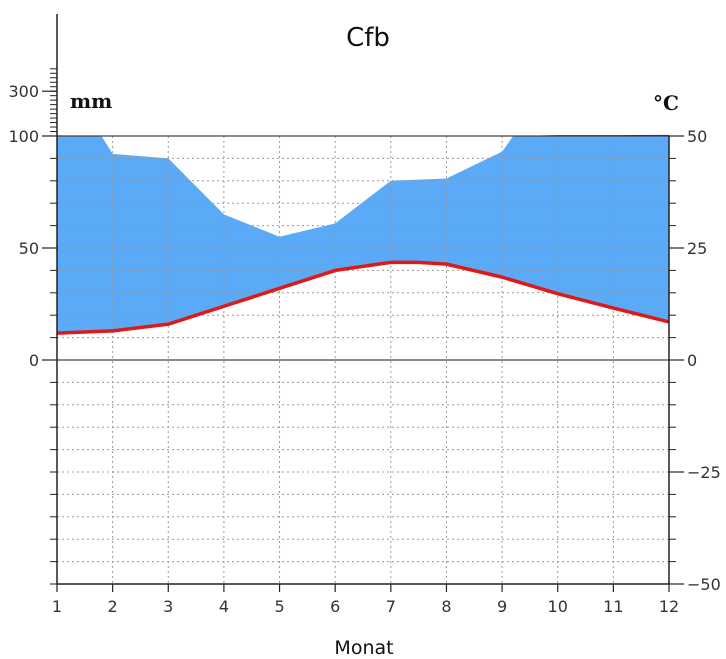 This screenshot has width=726, height=659. I want to click on x-tick-label: 6, so click(335, 606).